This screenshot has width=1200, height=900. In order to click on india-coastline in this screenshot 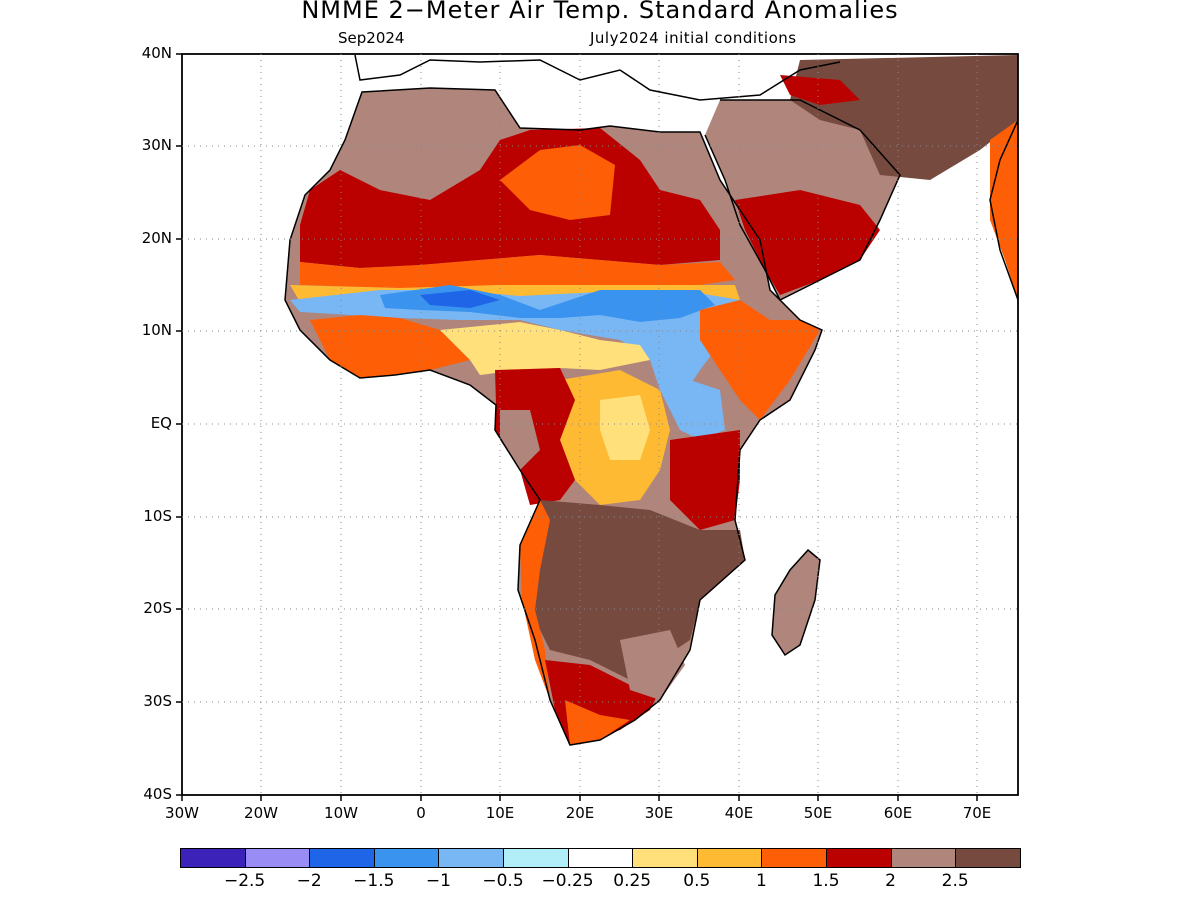, I will do `click(1003, 210)`.